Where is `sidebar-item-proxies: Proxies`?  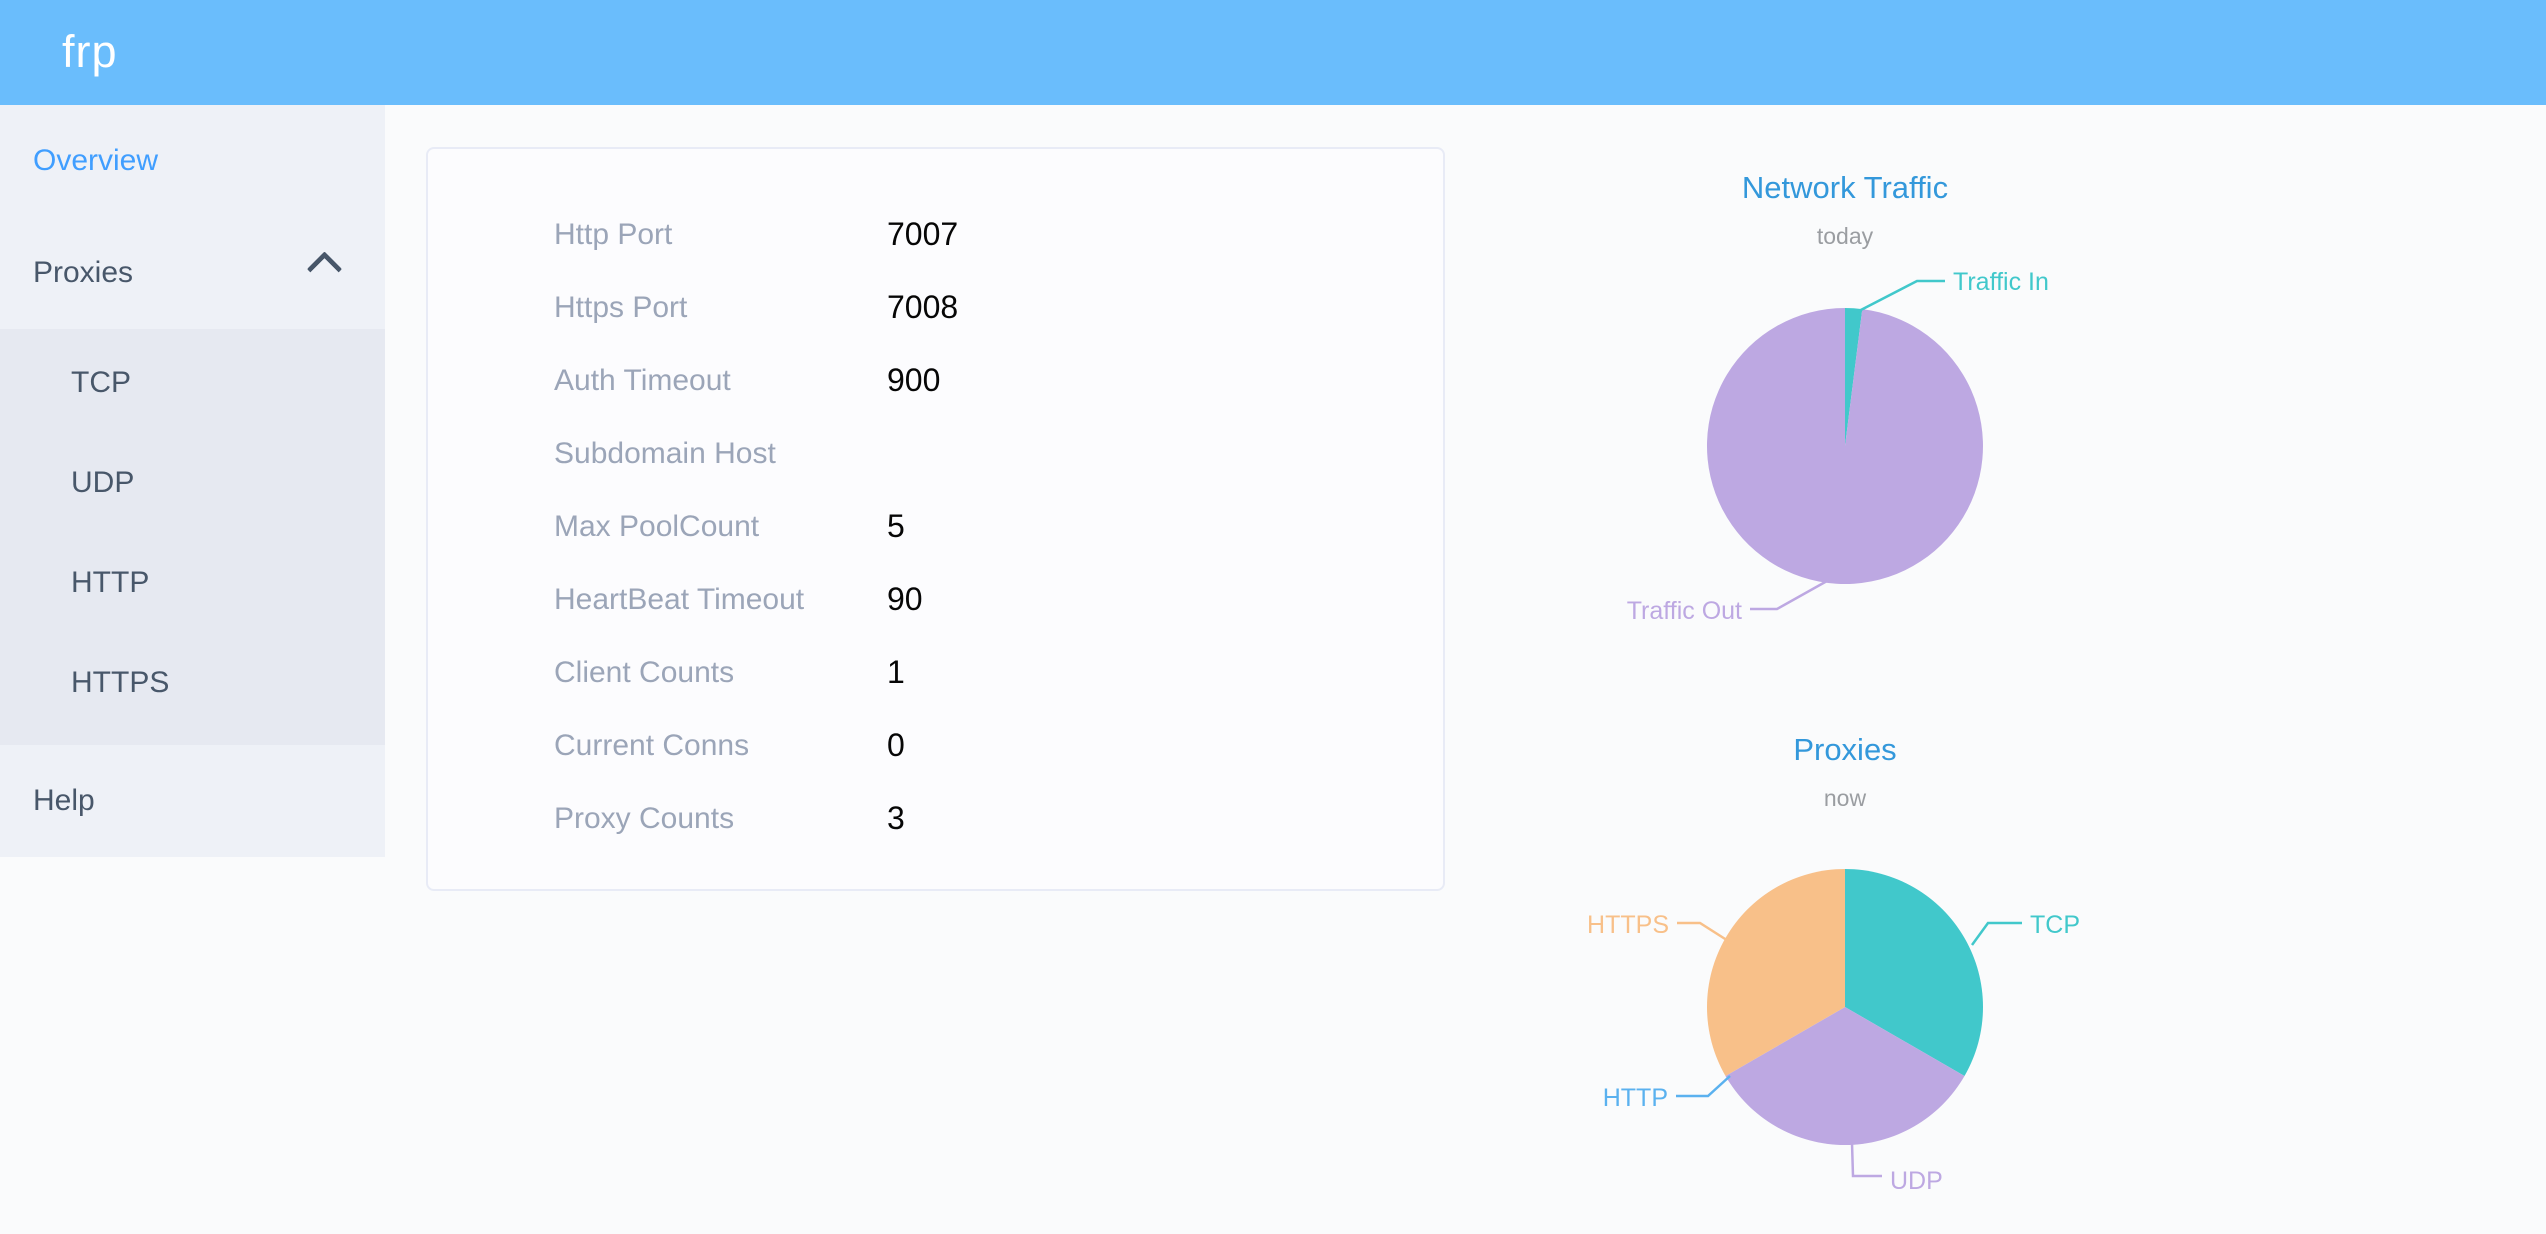 sidebar-item-proxies: Proxies is located at coordinates (192, 273).